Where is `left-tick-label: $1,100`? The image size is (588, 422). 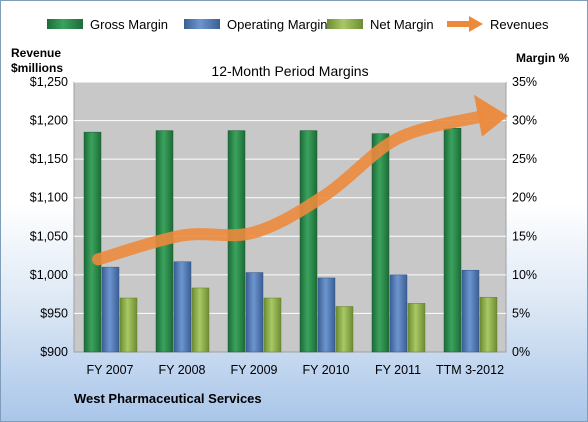
left-tick-label: $1,100 is located at coordinates (49, 198).